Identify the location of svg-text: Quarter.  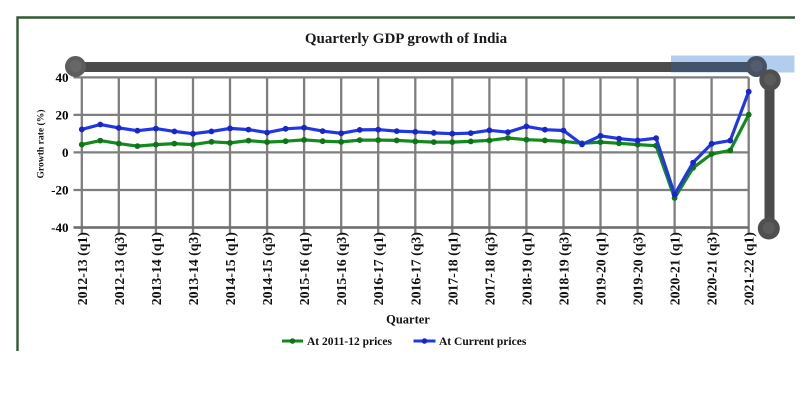
(408, 320).